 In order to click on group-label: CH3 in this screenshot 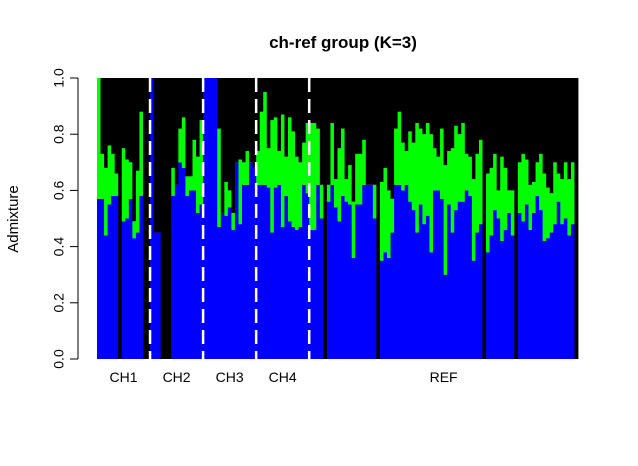, I will do `click(230, 377)`.